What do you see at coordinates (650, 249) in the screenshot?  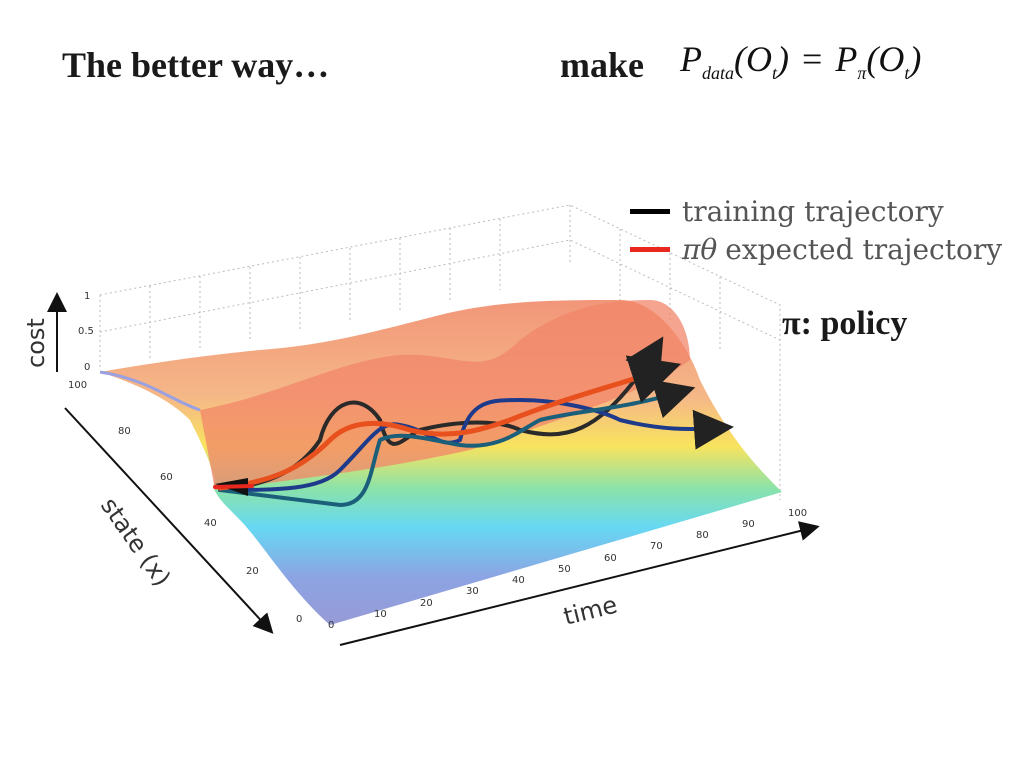 I see `legend-swatch-red` at bounding box center [650, 249].